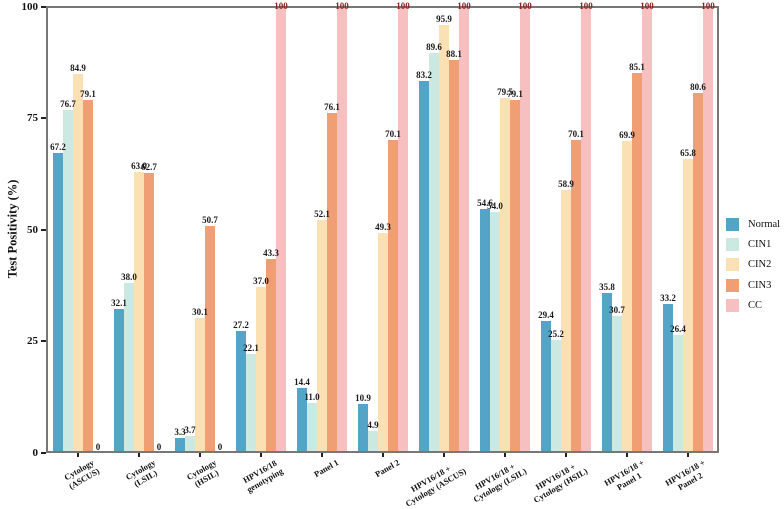 Image resolution: width=784 pixels, height=509 pixels. What do you see at coordinates (556, 334) in the screenshot?
I see `value-label: 25.2` at bounding box center [556, 334].